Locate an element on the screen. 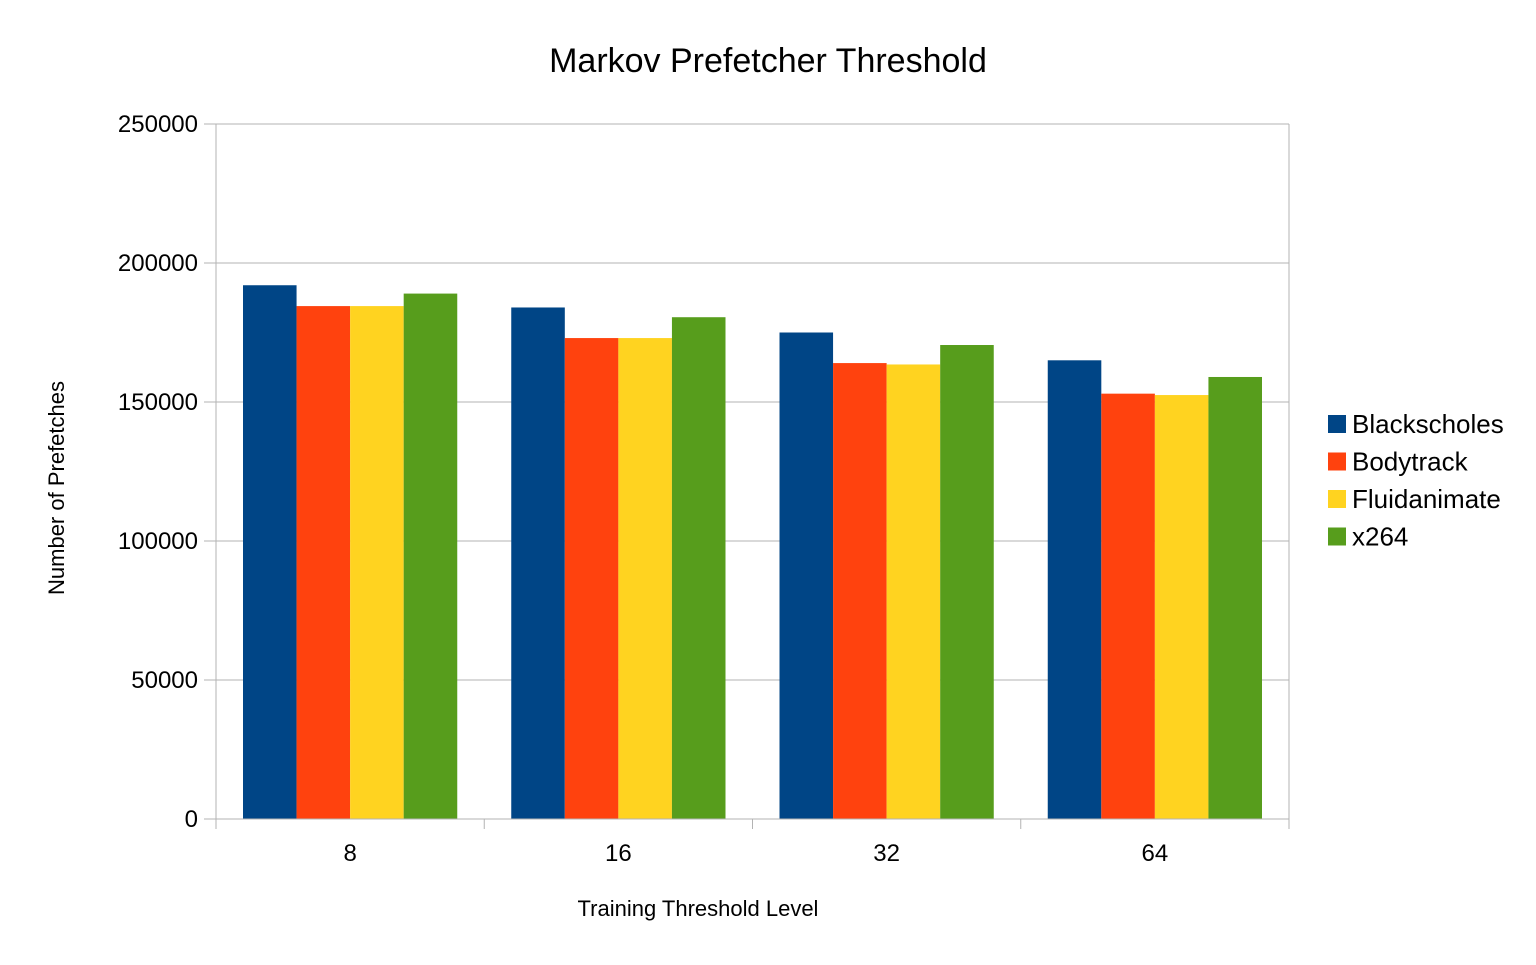  legend-swatch-x264 is located at coordinates (1337, 536).